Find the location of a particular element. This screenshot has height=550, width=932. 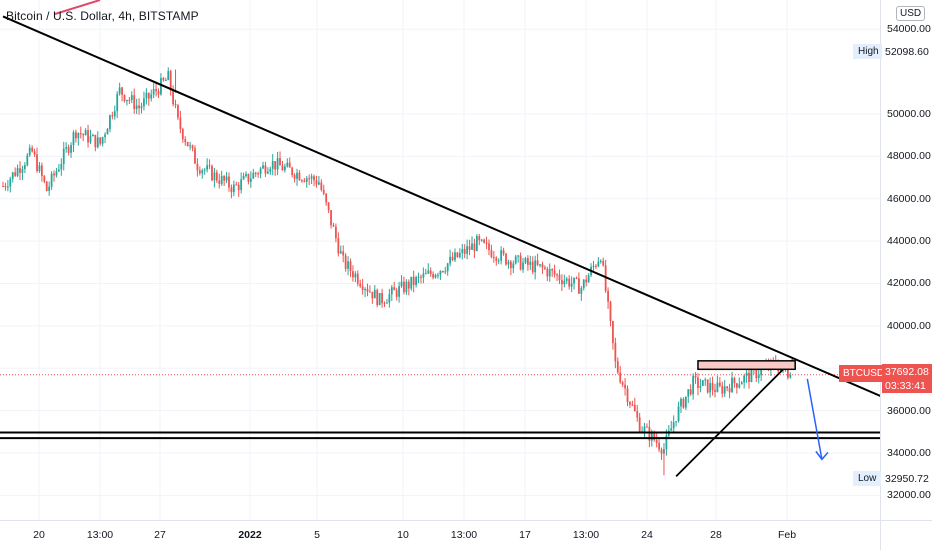

resistance-box is located at coordinates (746, 365).